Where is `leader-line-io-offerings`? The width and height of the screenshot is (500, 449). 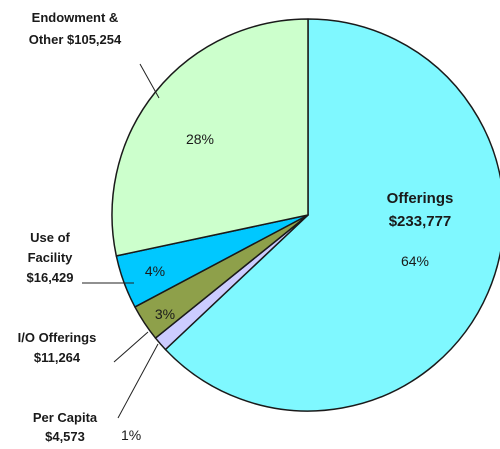
leader-line-io-offerings is located at coordinates (131, 347).